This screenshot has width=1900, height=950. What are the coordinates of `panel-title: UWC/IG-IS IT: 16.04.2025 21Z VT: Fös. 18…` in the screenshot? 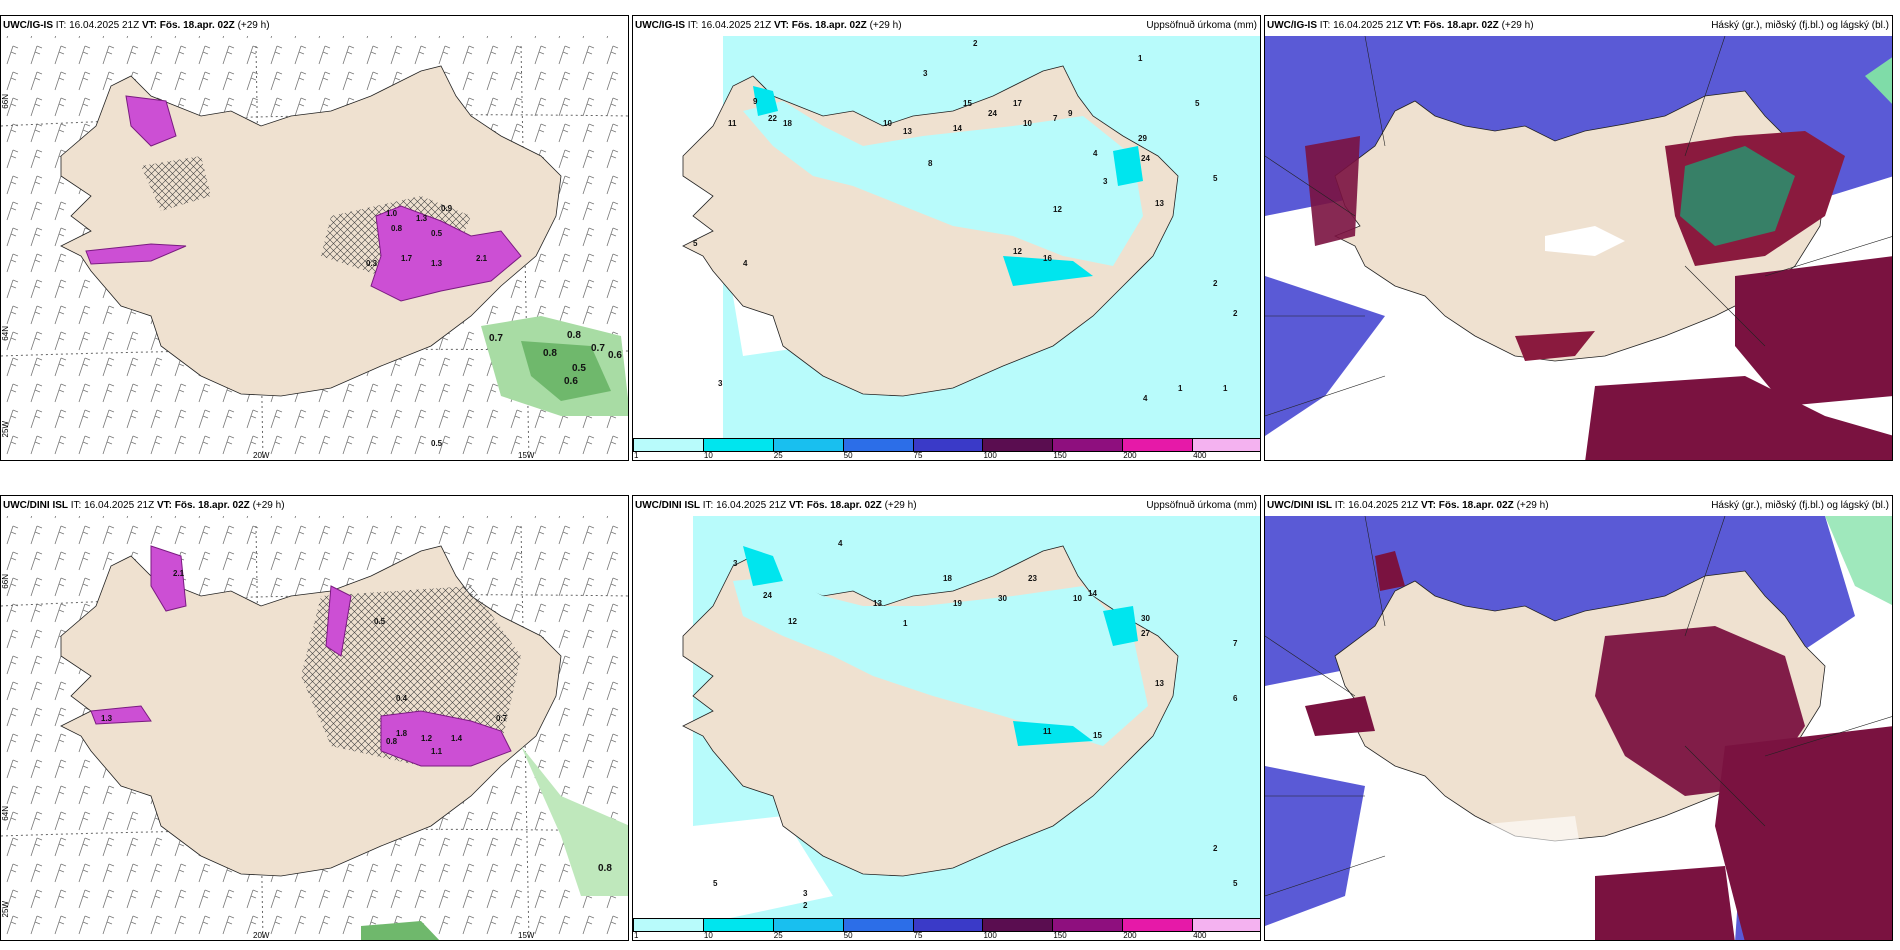 It's located at (946, 26).